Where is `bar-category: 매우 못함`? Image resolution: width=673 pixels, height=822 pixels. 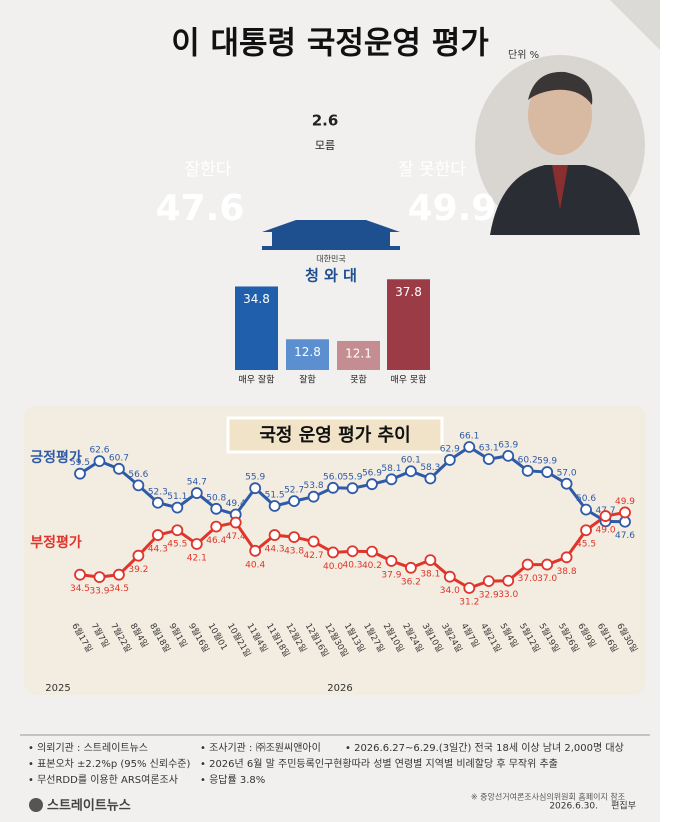 bar-category: 매우 못함 is located at coordinates (409, 380).